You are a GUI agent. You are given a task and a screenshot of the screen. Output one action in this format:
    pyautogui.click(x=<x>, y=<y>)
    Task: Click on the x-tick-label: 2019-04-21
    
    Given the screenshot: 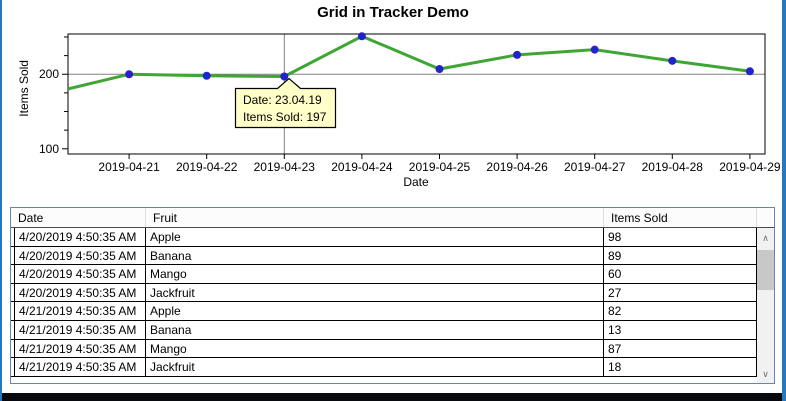 What is the action you would take?
    pyautogui.click(x=129, y=167)
    